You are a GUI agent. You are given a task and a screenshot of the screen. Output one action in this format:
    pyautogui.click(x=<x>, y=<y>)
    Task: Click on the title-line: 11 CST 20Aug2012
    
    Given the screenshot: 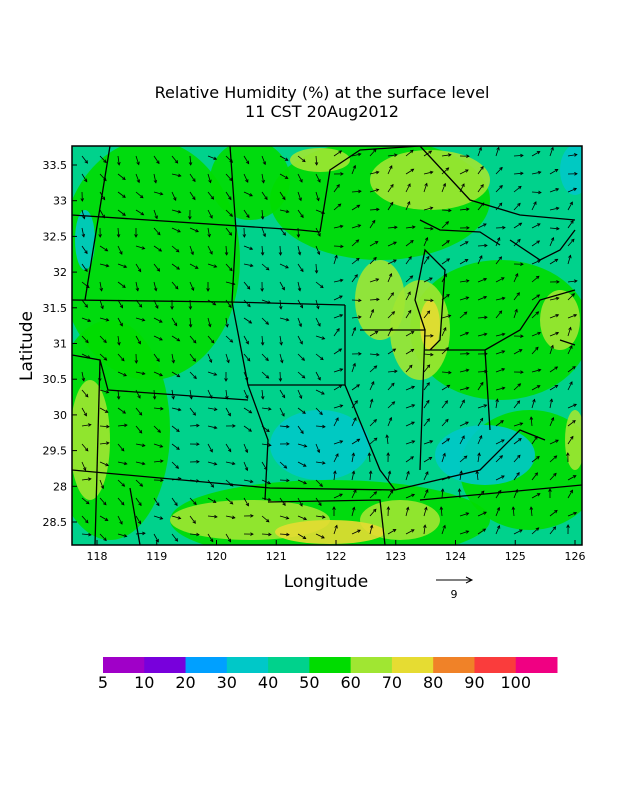 What is the action you would take?
    pyautogui.click(x=322, y=111)
    